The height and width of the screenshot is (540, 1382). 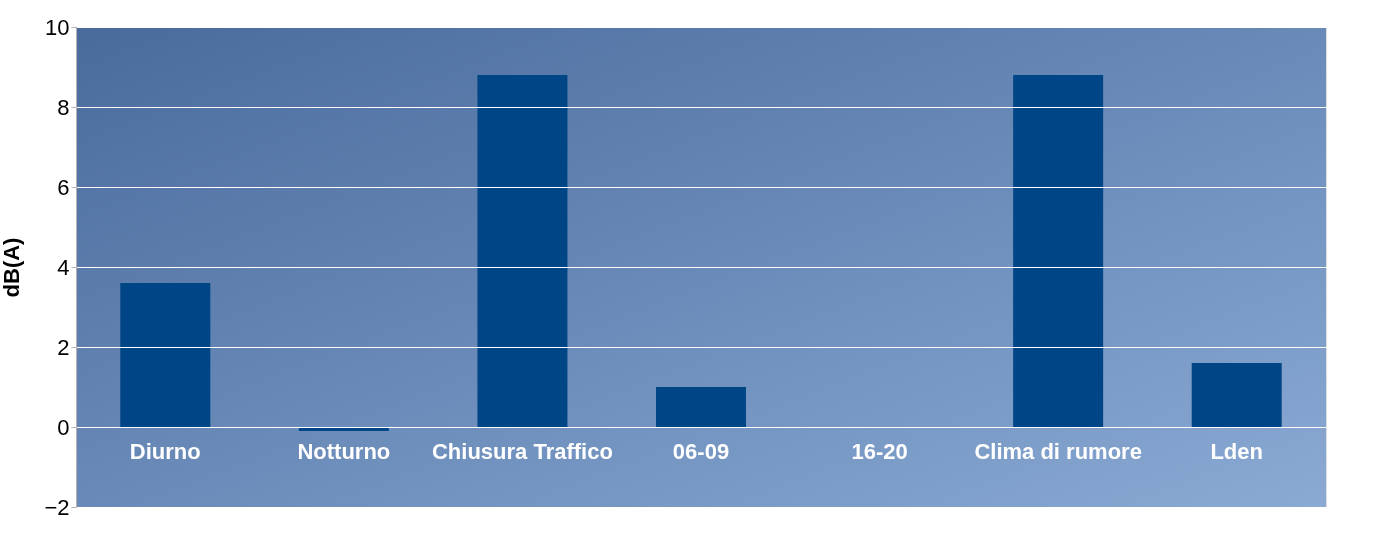 What do you see at coordinates (57, 27) in the screenshot?
I see `y-tick-label: 10` at bounding box center [57, 27].